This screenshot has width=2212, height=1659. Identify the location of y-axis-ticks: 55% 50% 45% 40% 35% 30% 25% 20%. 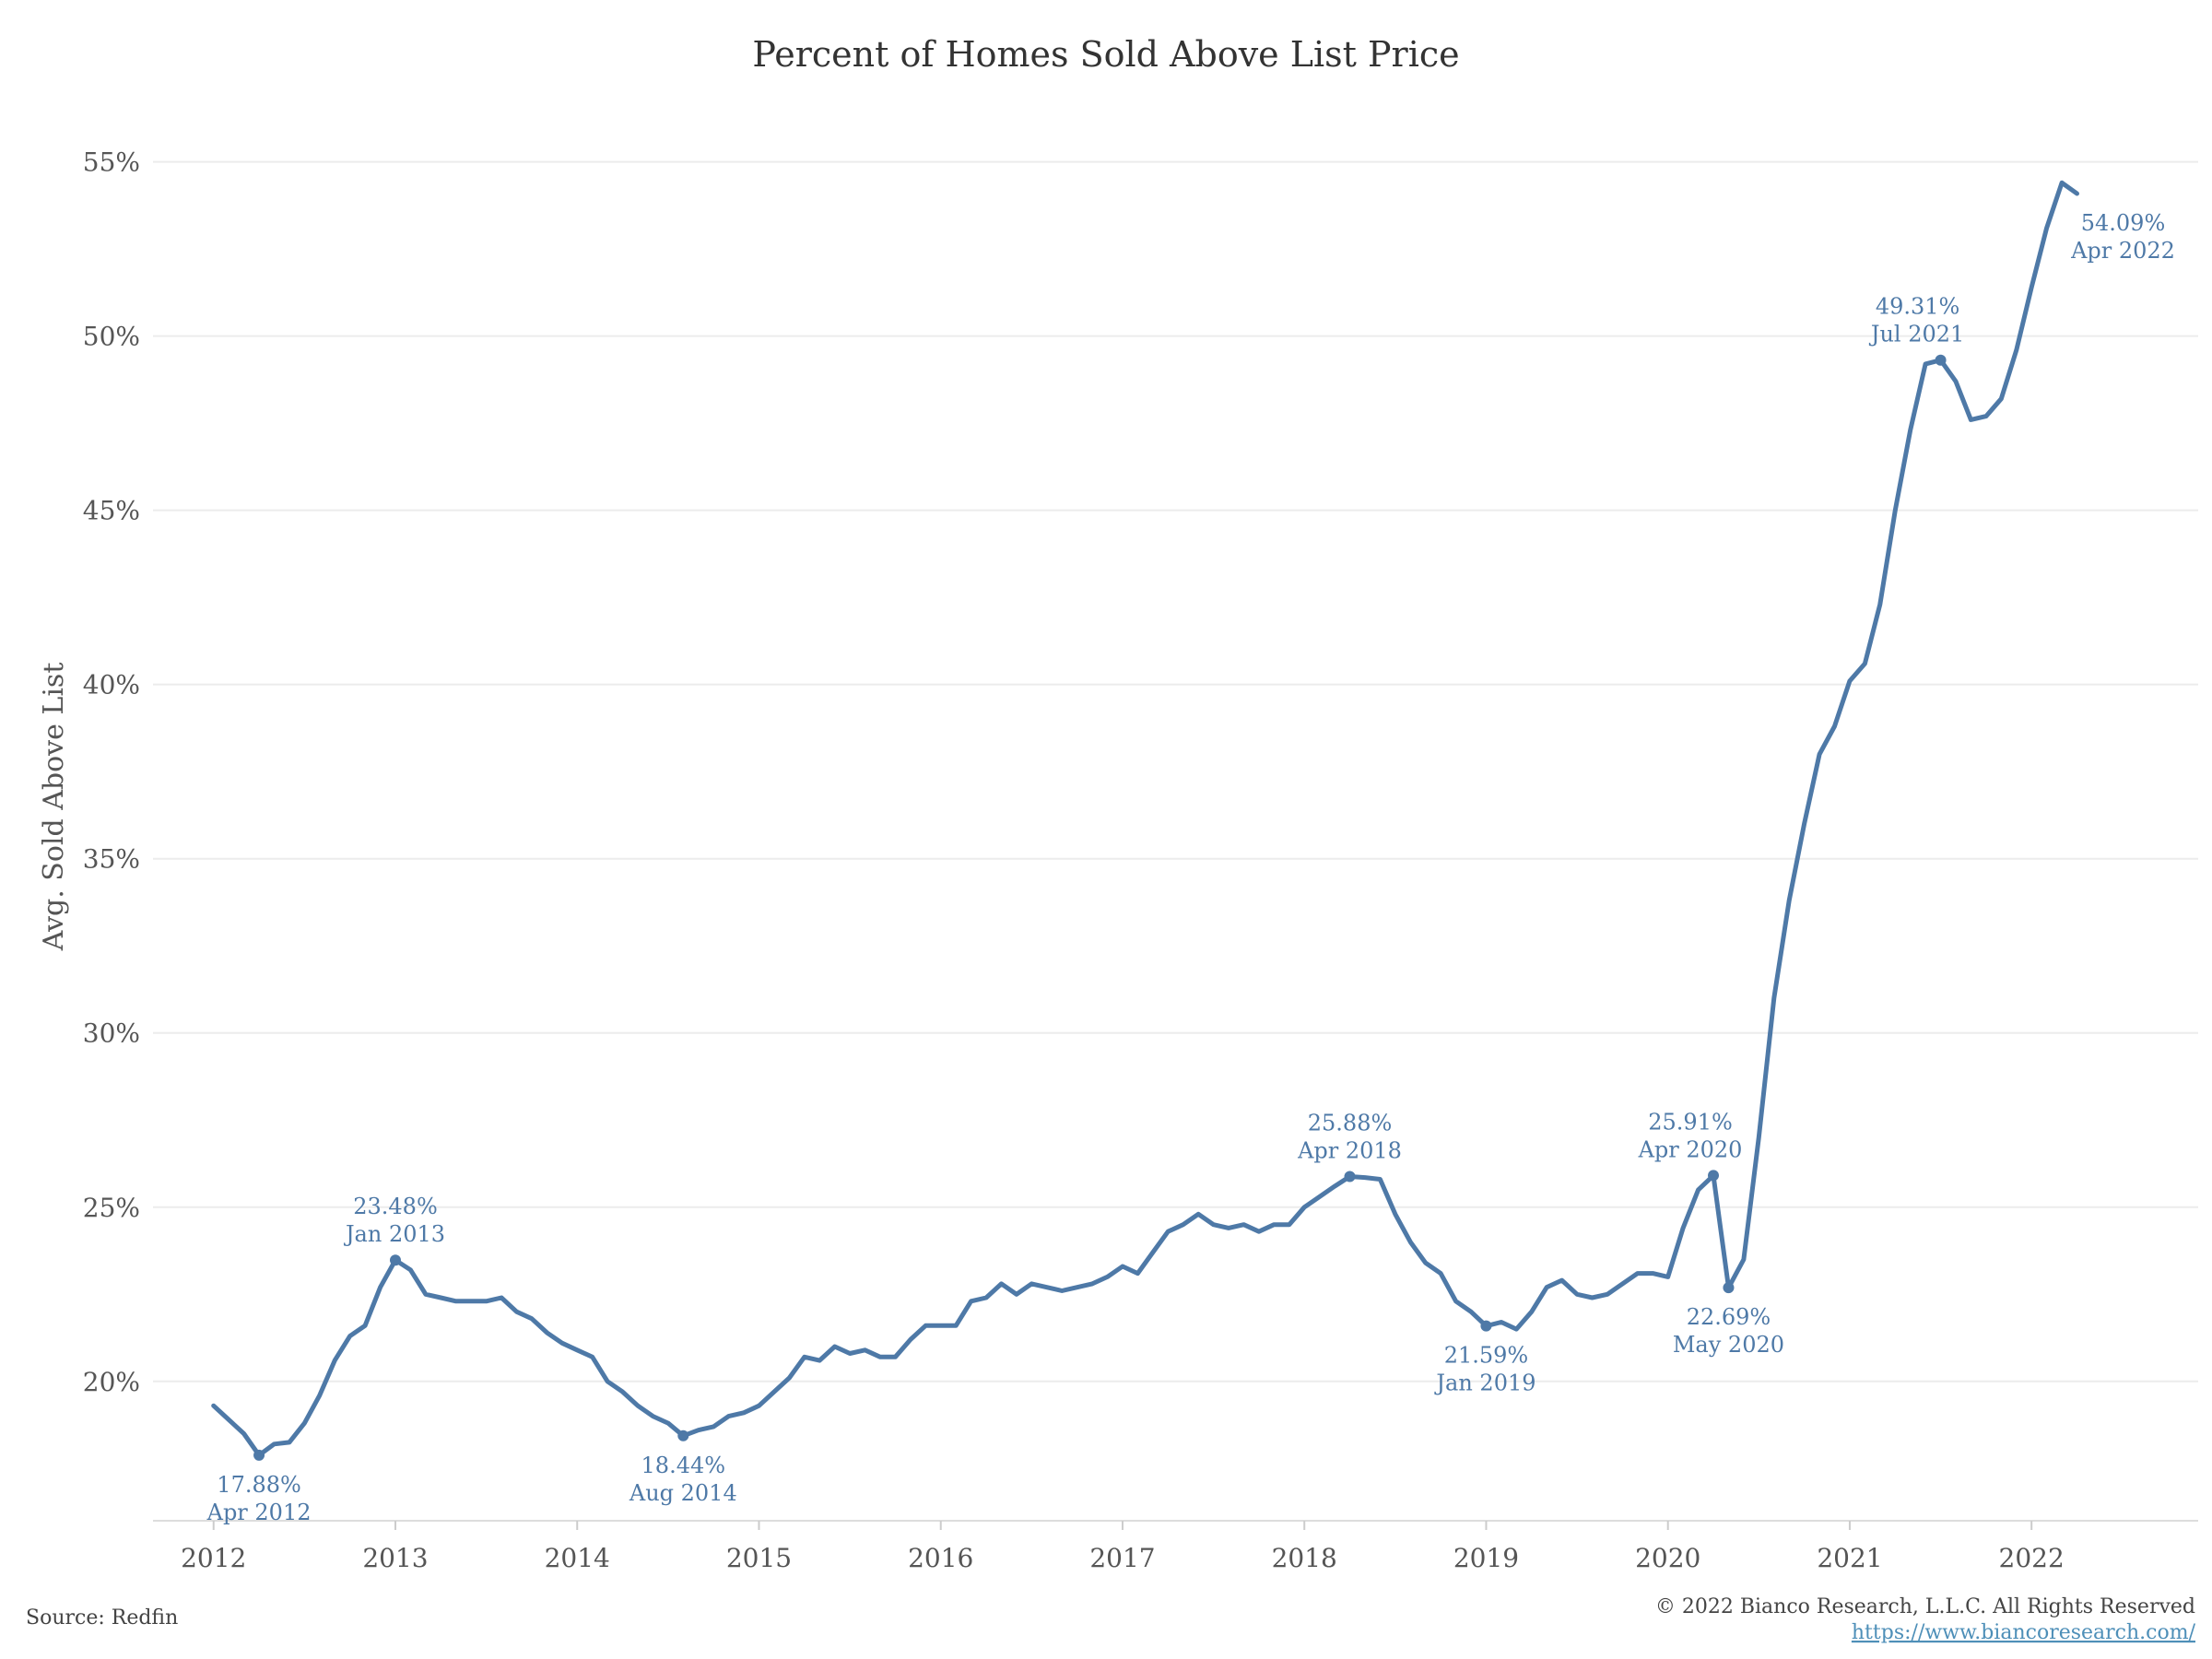
(111, 772).